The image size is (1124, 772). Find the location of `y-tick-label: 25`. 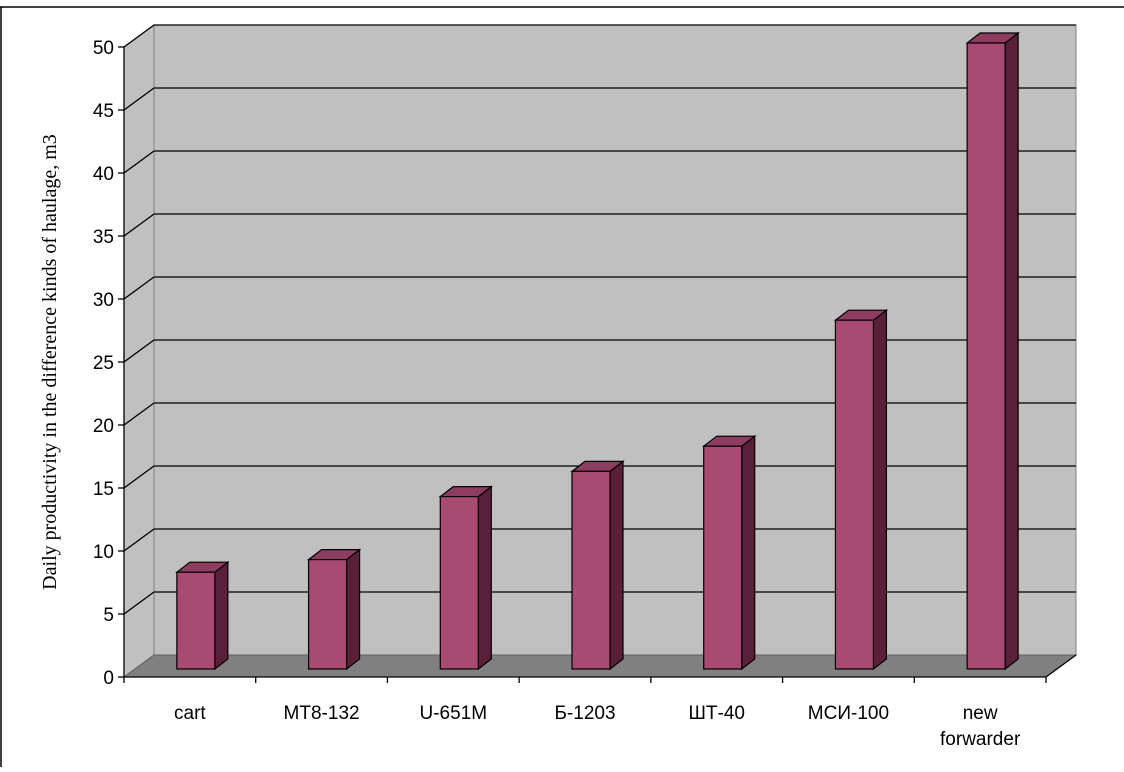

y-tick-label: 25 is located at coordinates (103, 363).